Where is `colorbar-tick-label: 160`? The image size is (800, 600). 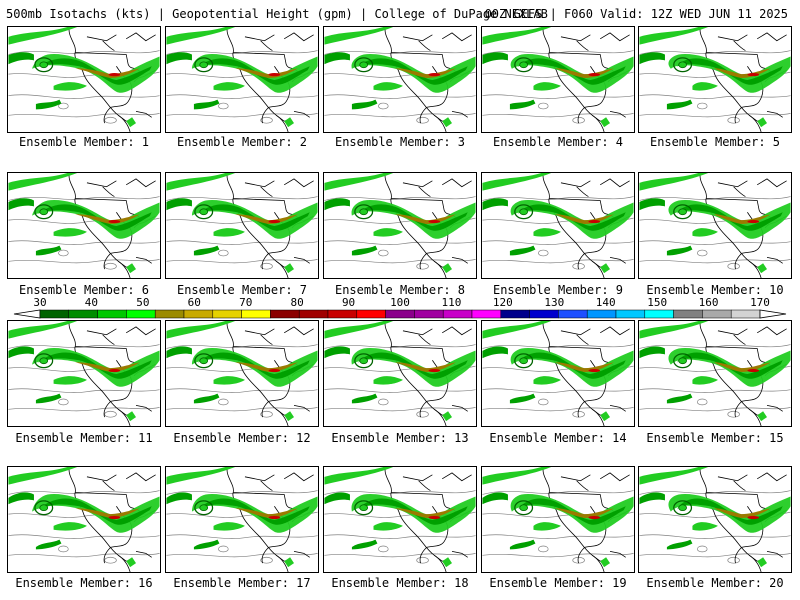 colorbar-tick-label: 160 is located at coordinates (708, 302).